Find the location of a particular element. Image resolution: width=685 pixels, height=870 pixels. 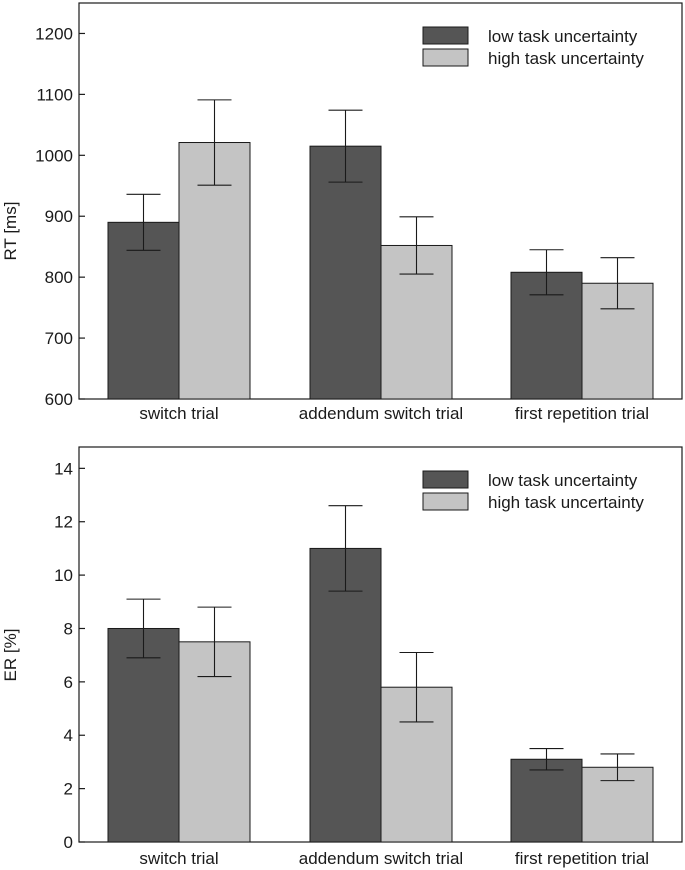

er-y-tick-label: 12 is located at coordinates (63, 522).